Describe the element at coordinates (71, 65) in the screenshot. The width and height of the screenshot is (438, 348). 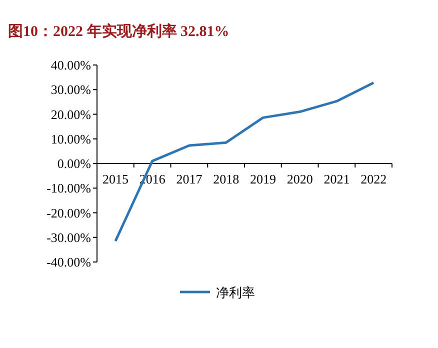
I see `y-tick-label: 40.00%` at that location.